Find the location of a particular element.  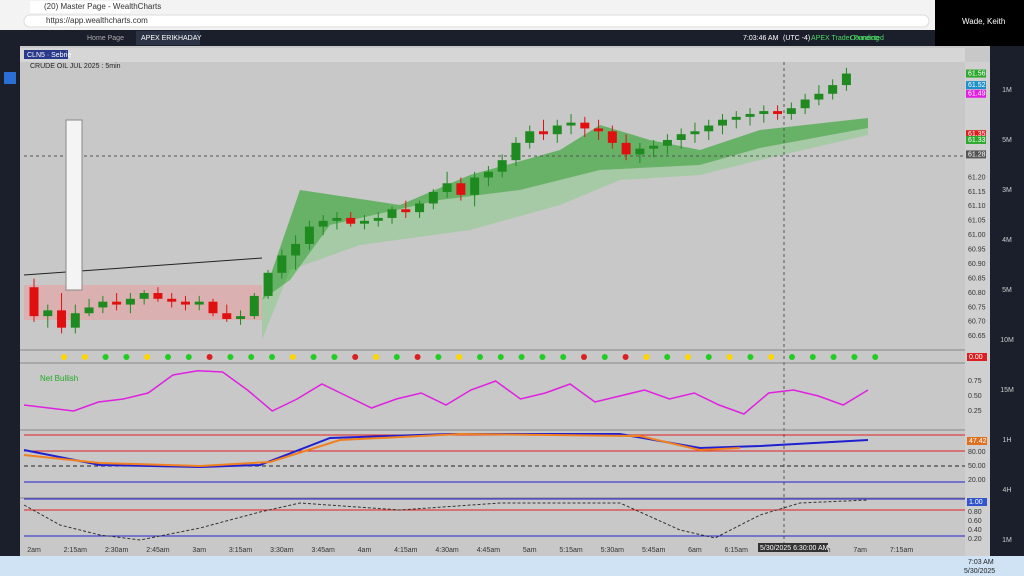

account: APEX Trader Funding is located at coordinates (845, 38).